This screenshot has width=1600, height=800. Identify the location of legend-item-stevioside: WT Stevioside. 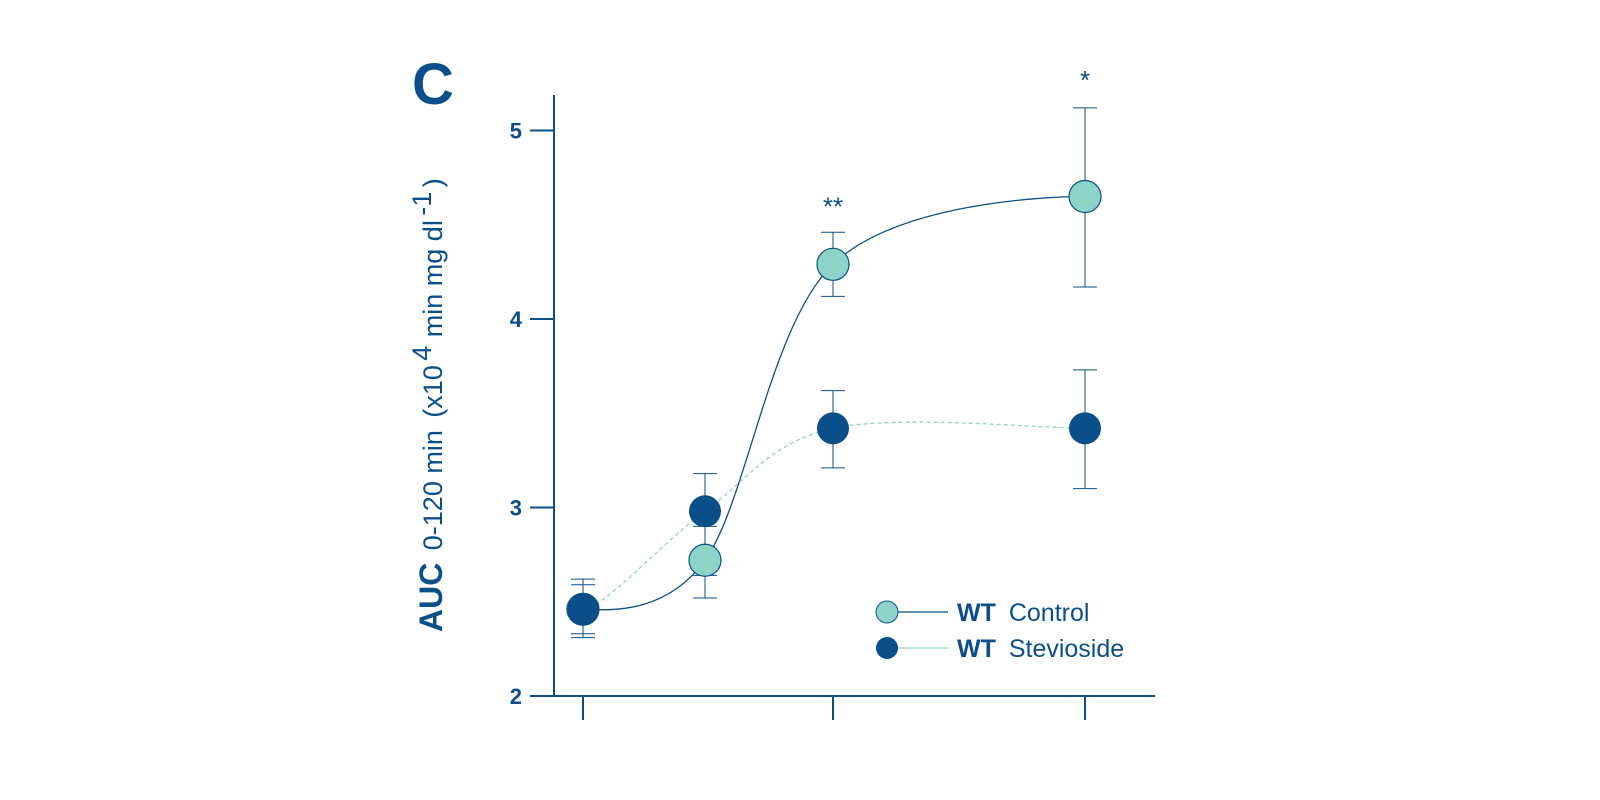
(1000, 649).